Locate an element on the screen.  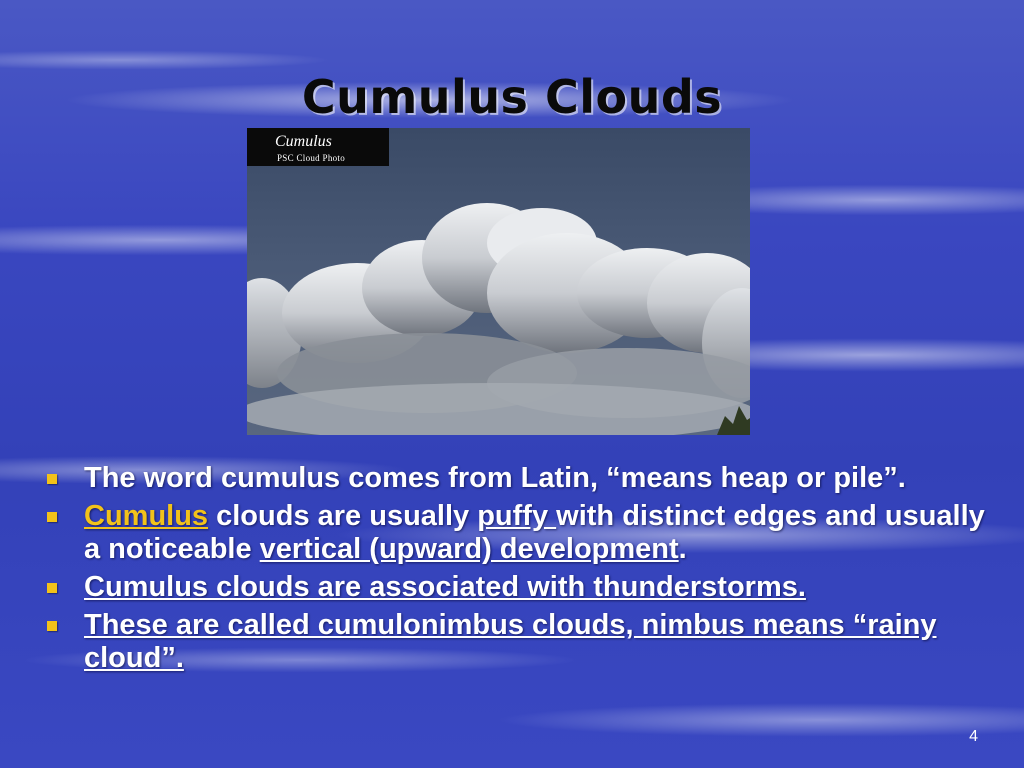
slide-title: Cumulus Clouds is located at coordinates (512, 97).